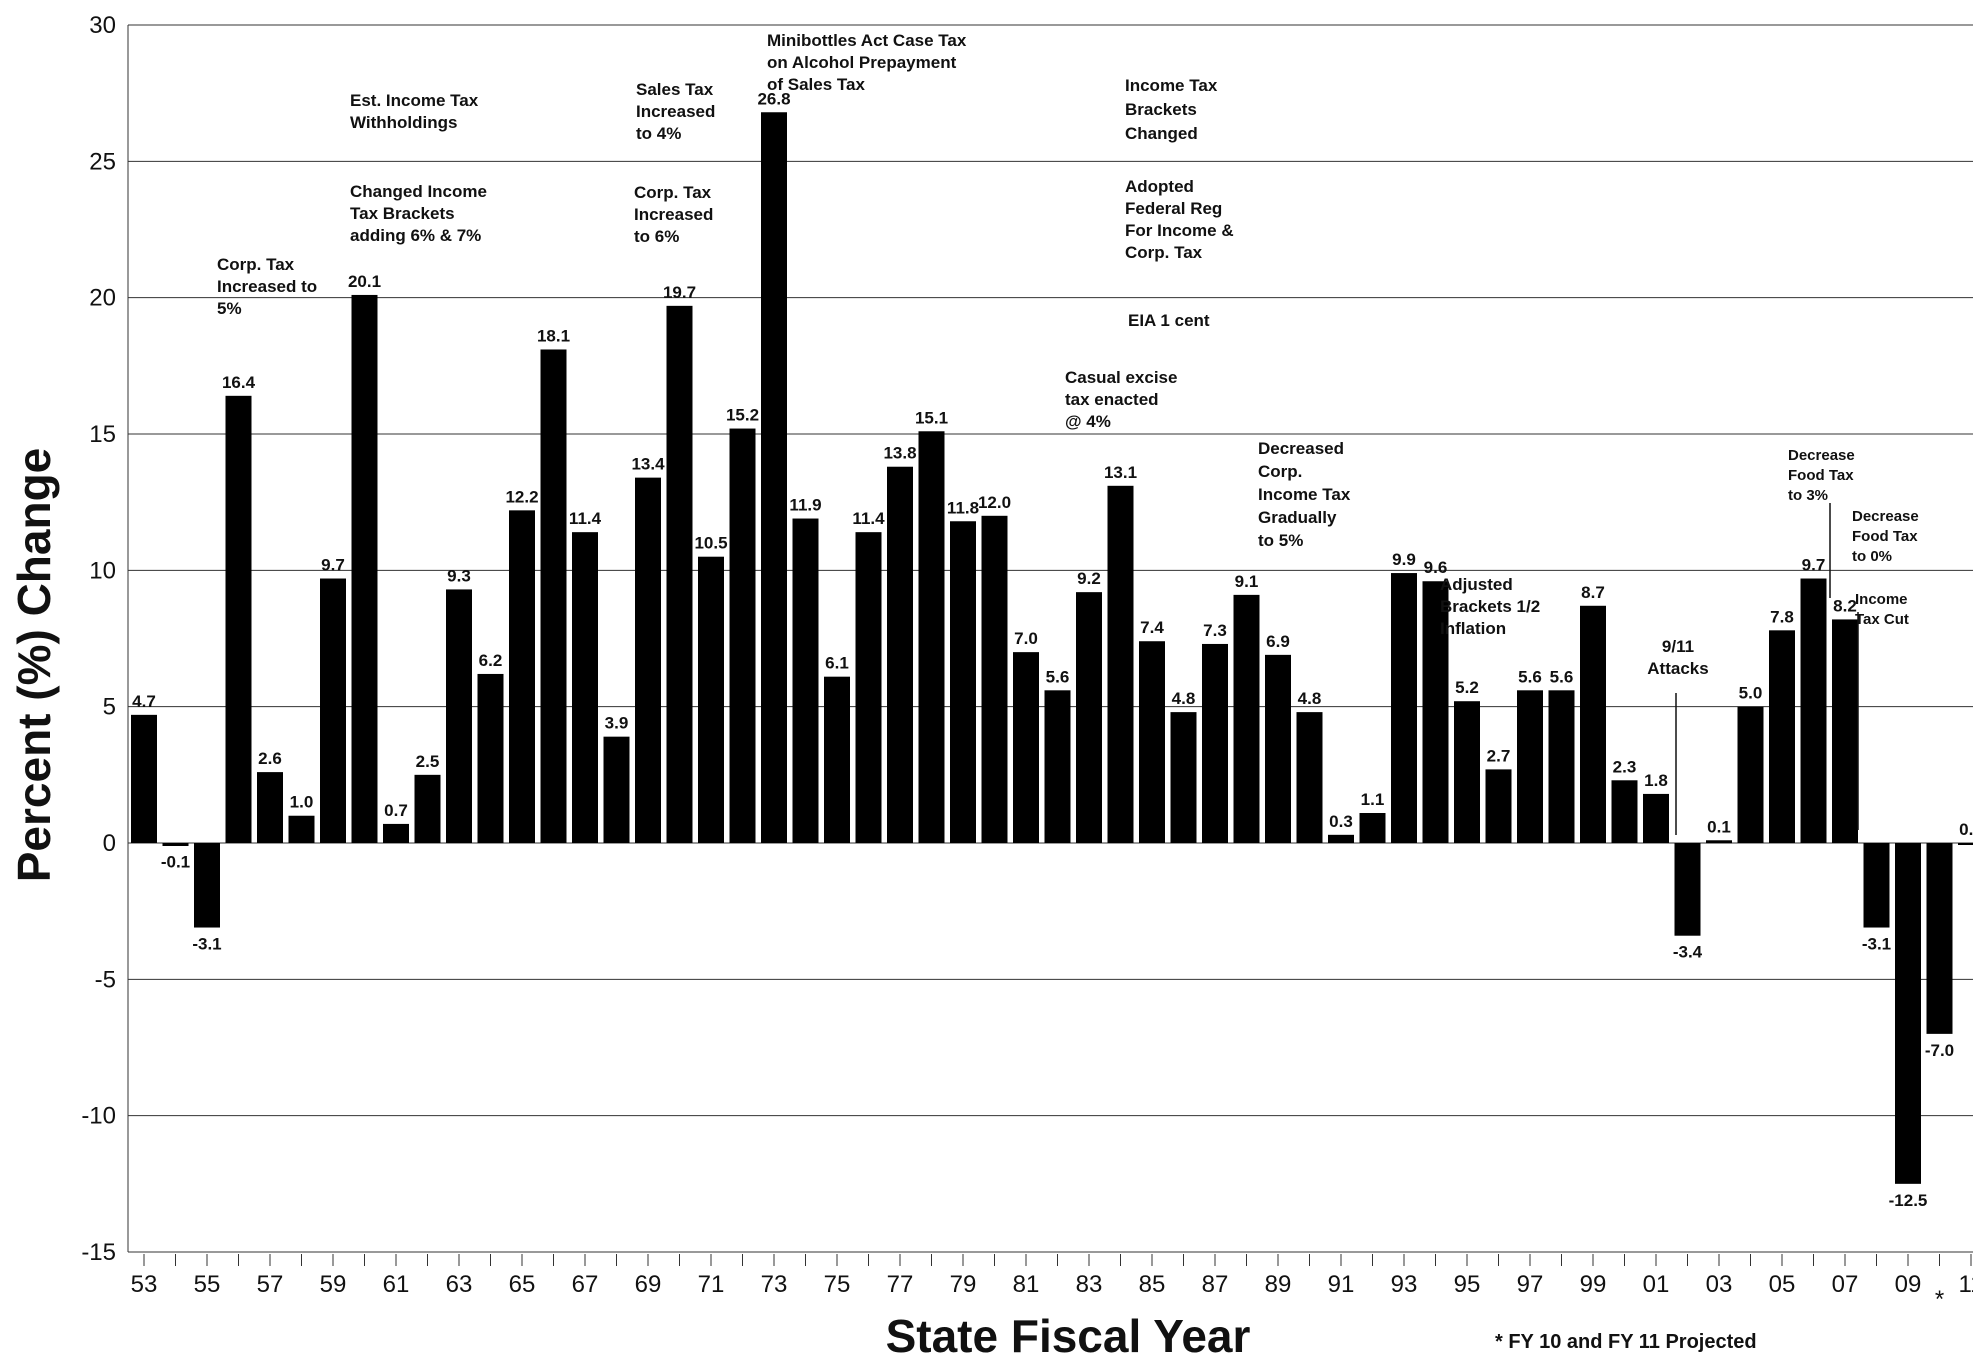 The height and width of the screenshot is (1362, 1973). I want to click on data-label: 12.0, so click(994, 502).